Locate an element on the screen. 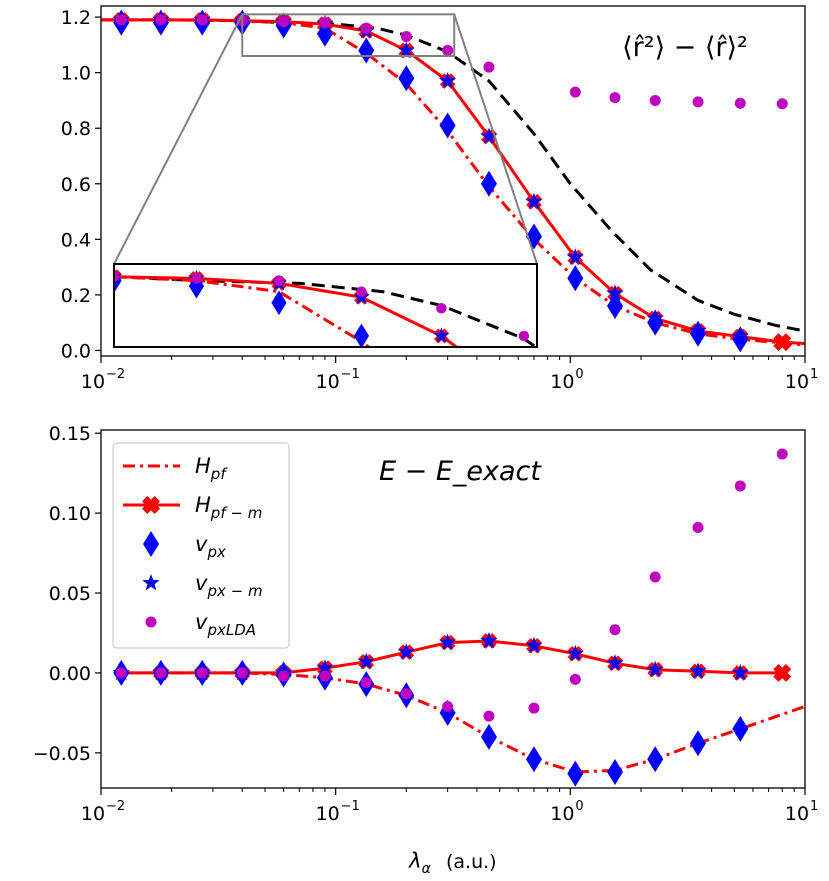 This screenshot has width=829, height=881. y-tick-label: 0.10 is located at coordinates (70, 514).